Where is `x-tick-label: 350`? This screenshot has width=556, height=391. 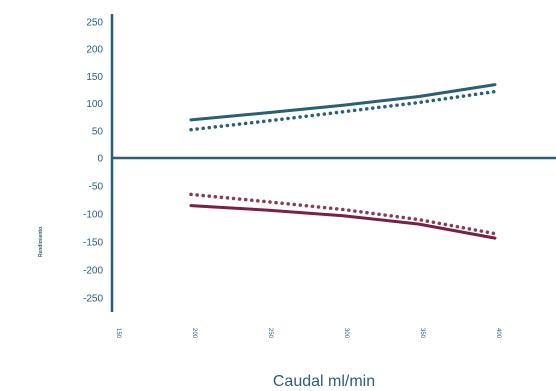
x-tick-label: 350 is located at coordinates (422, 333).